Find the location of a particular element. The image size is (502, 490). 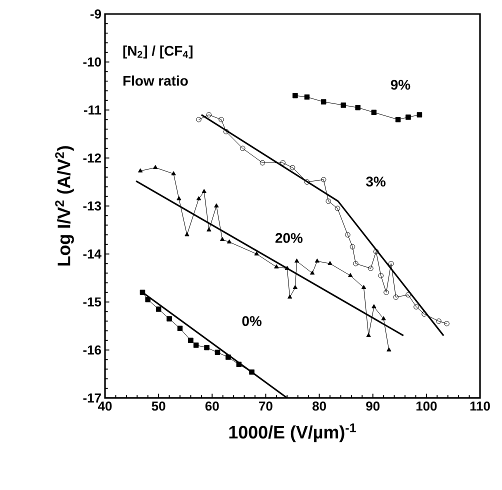

x-tick-label: 50 is located at coordinates (159, 406).